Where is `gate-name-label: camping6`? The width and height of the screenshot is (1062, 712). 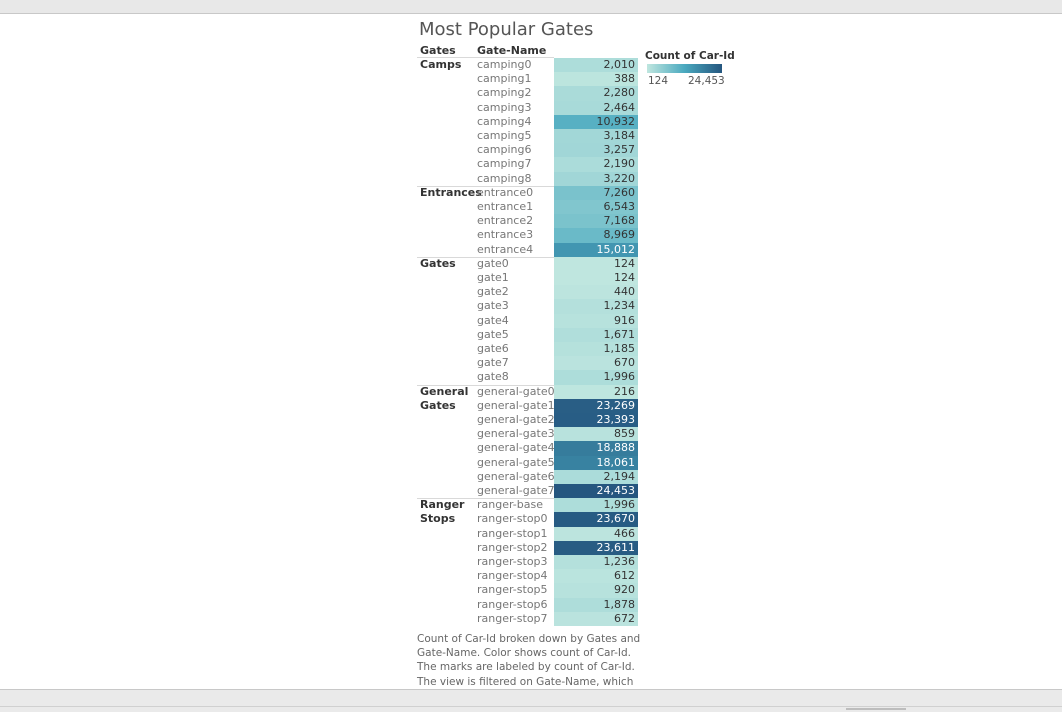
gate-name-label: camping6 is located at coordinates (504, 150).